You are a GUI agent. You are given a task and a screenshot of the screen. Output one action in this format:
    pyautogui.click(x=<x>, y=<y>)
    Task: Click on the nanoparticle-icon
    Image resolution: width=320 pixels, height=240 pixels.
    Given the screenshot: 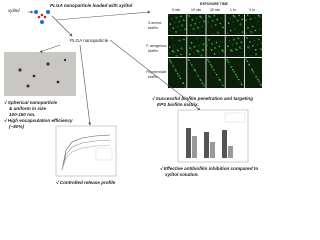 What is the action you would take?
    pyautogui.click(x=42, y=17)
    